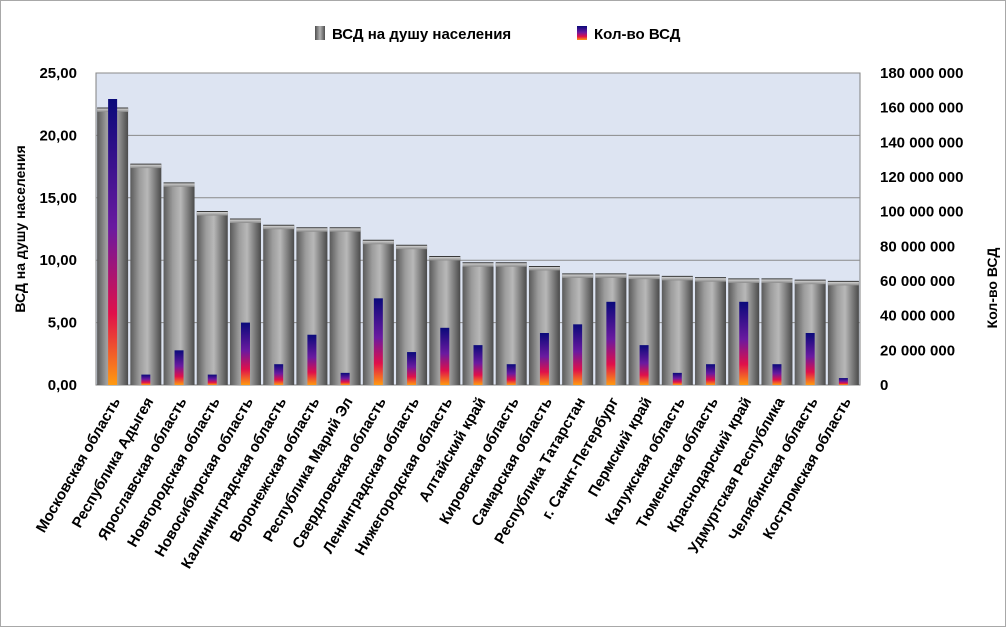  Describe the element at coordinates (637, 34) in the screenshot. I see `legend-label-vsd-count: Кол-во ВСД` at that location.